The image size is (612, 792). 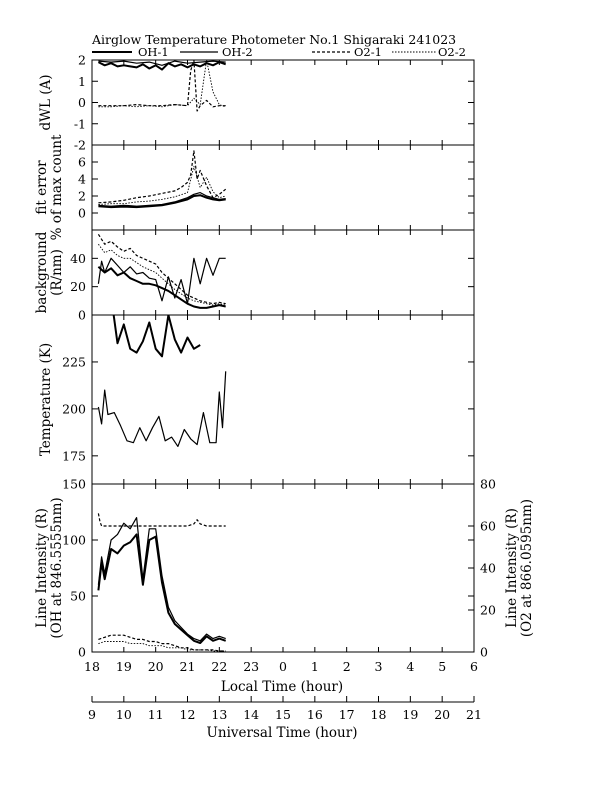 What do you see at coordinates (57, 272) in the screenshot?
I see `y-axis-label: (R/nm)` at bounding box center [57, 272].